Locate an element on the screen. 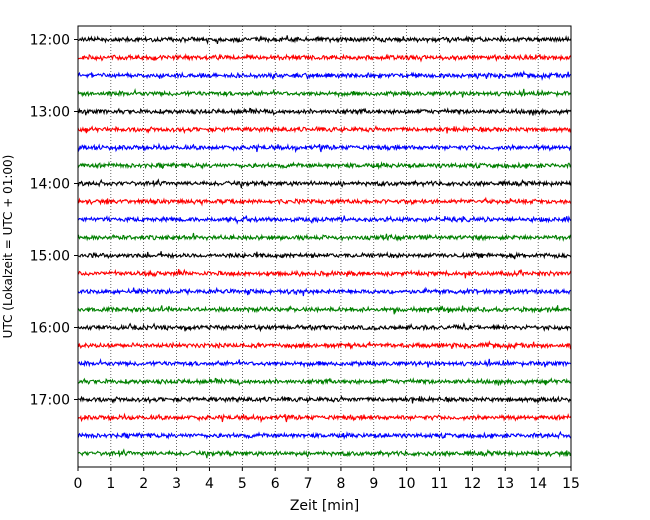 The width and height of the screenshot is (650, 520). y-tick-label-1: 13:00 is located at coordinates (50, 113).